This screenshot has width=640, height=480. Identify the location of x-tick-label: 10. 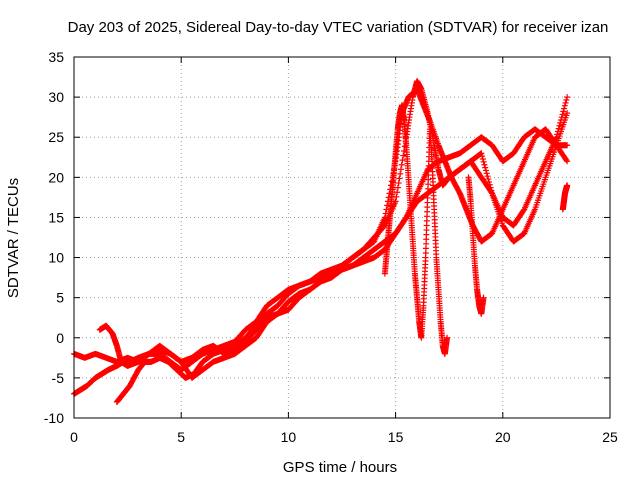
(289, 437).